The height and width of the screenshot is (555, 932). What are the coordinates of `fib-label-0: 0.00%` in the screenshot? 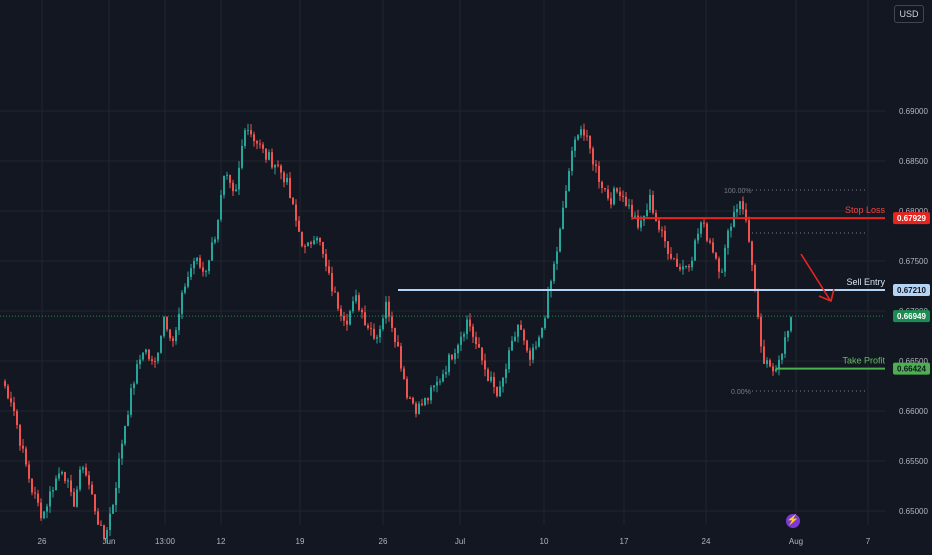 It's located at (741, 392).